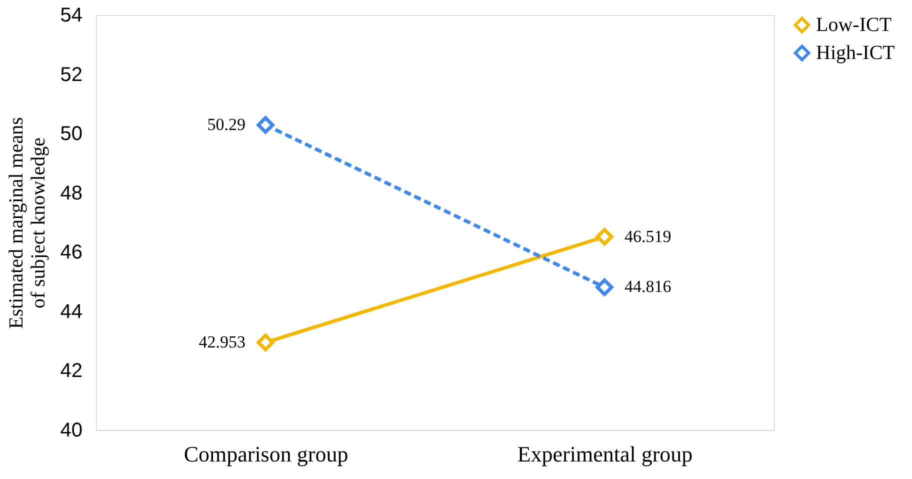 This screenshot has width=912, height=479. What do you see at coordinates (27, 222) in the screenshot?
I see `y-axis-title: Estimated marginal means of subject knowledge` at bounding box center [27, 222].